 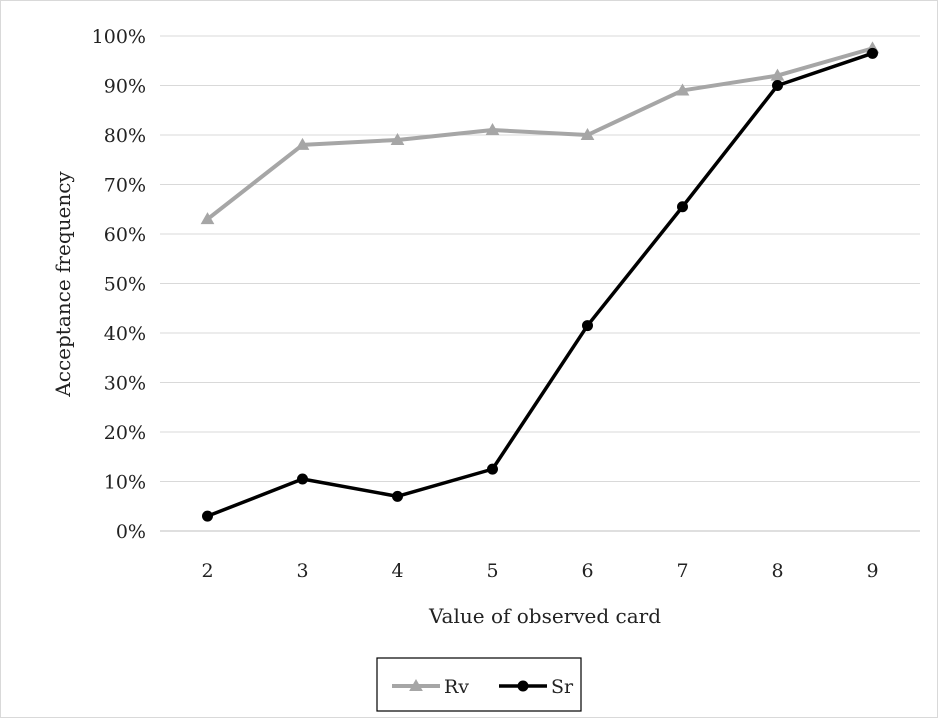 I want to click on y-tick-label: 70%, so click(x=125, y=186).